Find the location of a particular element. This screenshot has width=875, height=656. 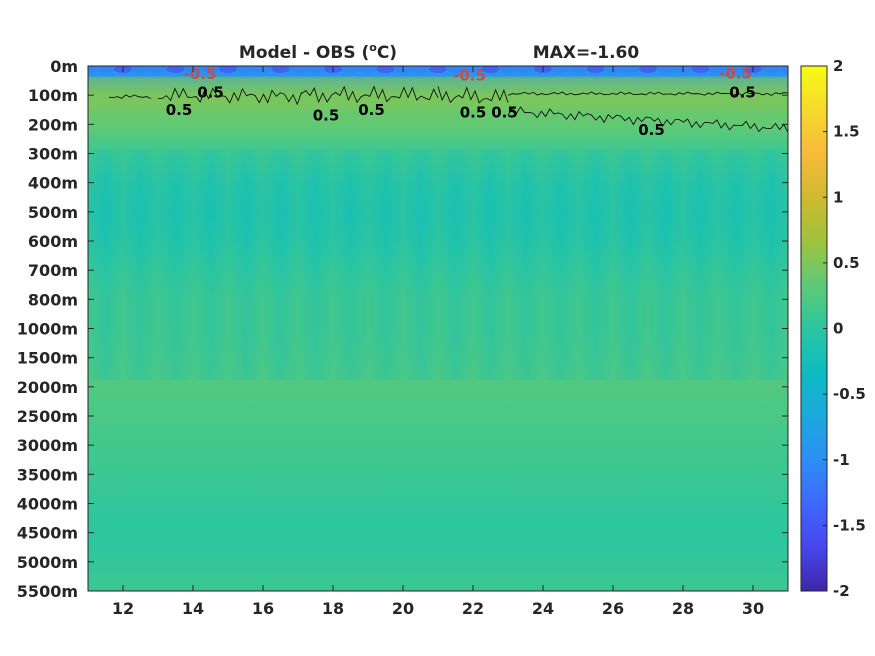

x-tick-label: 14 is located at coordinates (193, 608).